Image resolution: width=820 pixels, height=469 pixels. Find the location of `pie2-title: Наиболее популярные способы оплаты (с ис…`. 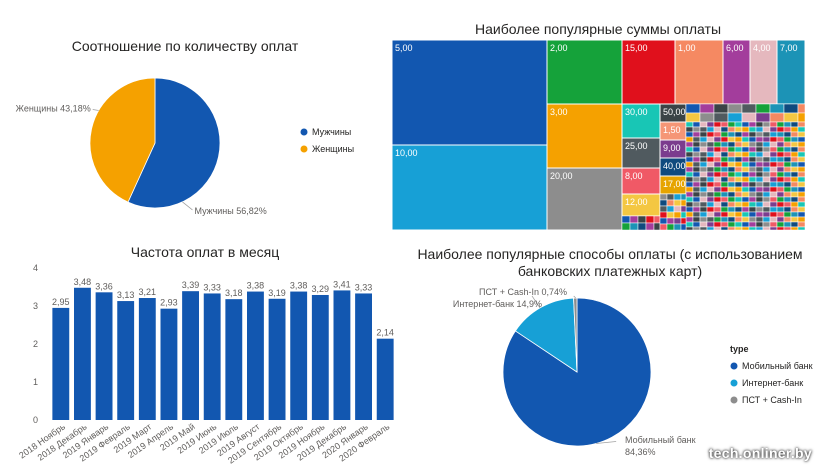

pie2-title: Наиболее популярные способы оплаты (с ис… is located at coordinates (610, 262).